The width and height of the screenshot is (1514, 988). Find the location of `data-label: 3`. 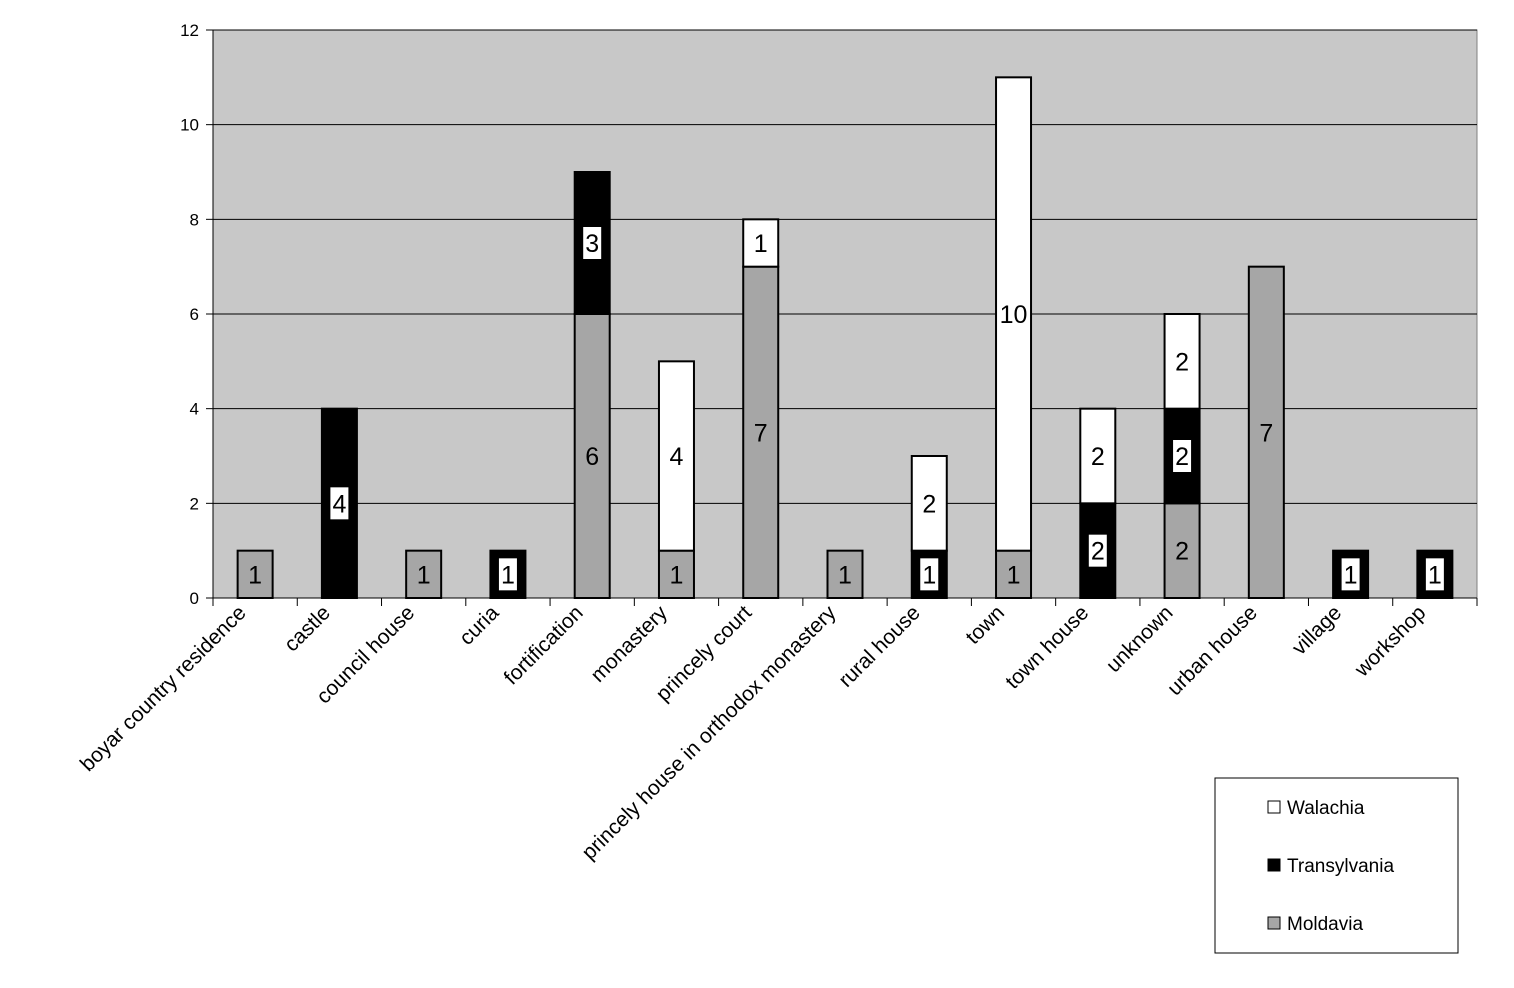

data-label: 3 is located at coordinates (592, 244).